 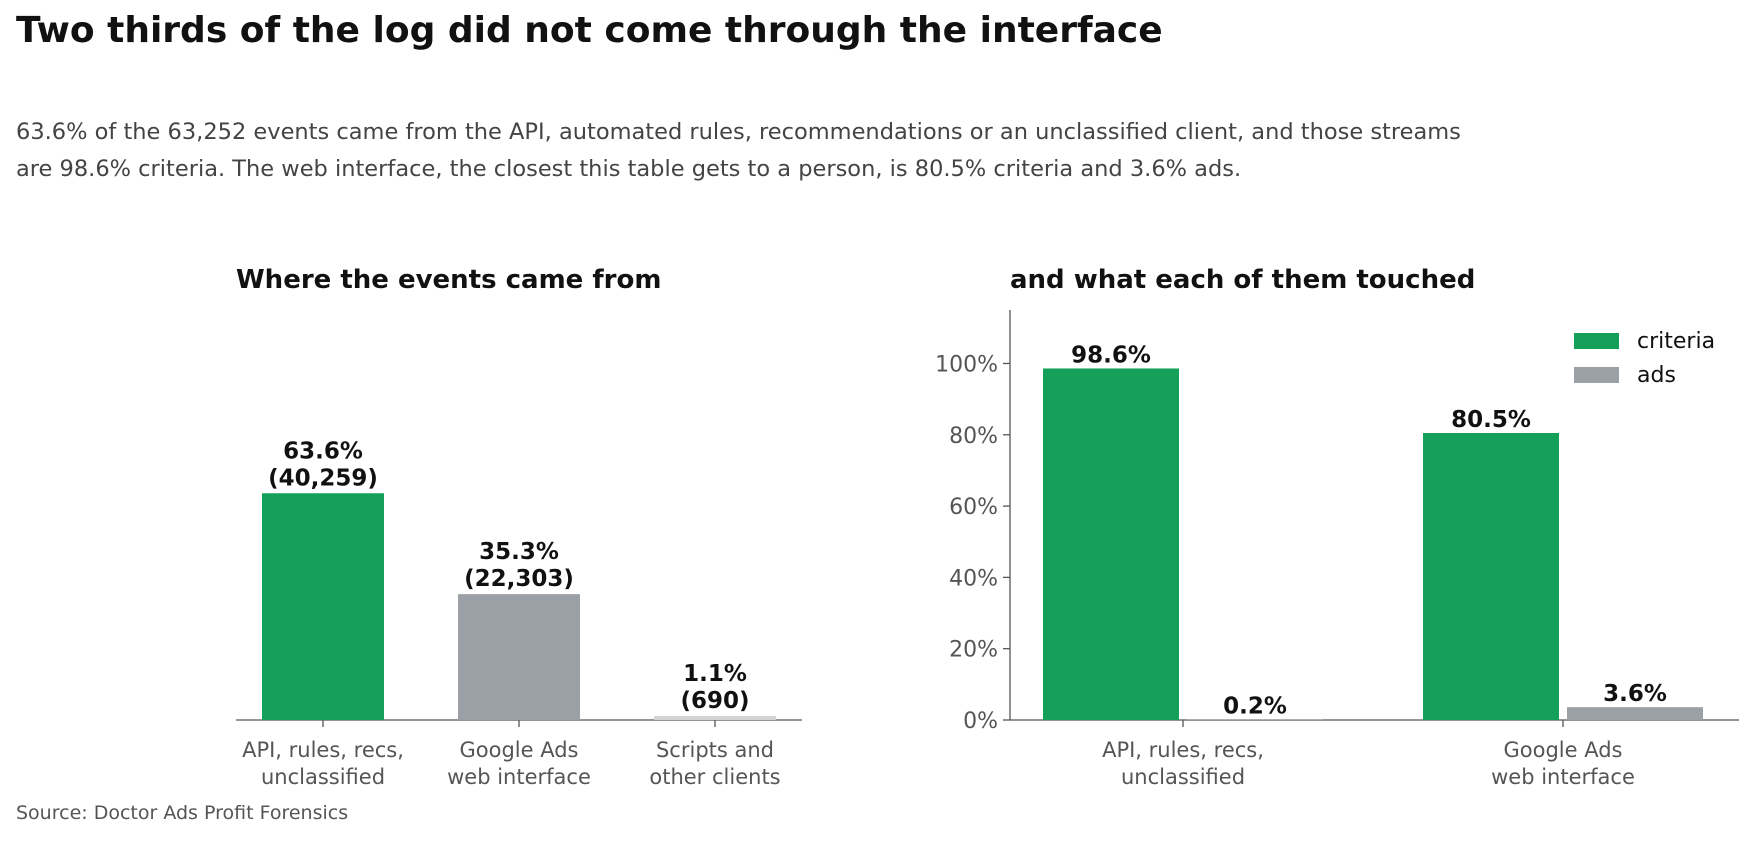 I want to click on legend-swatch-criteria, so click(x=1596, y=341).